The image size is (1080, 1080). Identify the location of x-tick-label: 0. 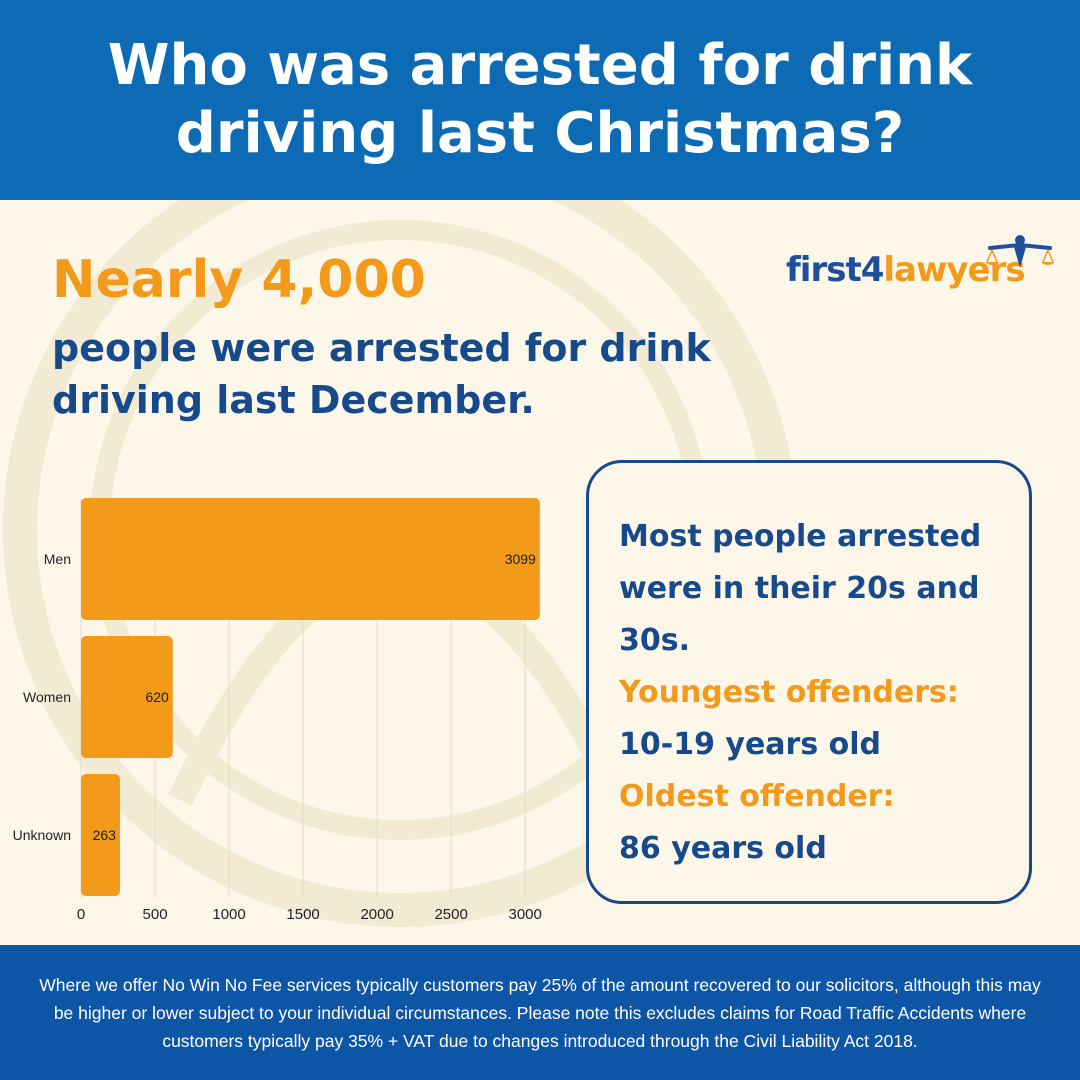
(81, 914).